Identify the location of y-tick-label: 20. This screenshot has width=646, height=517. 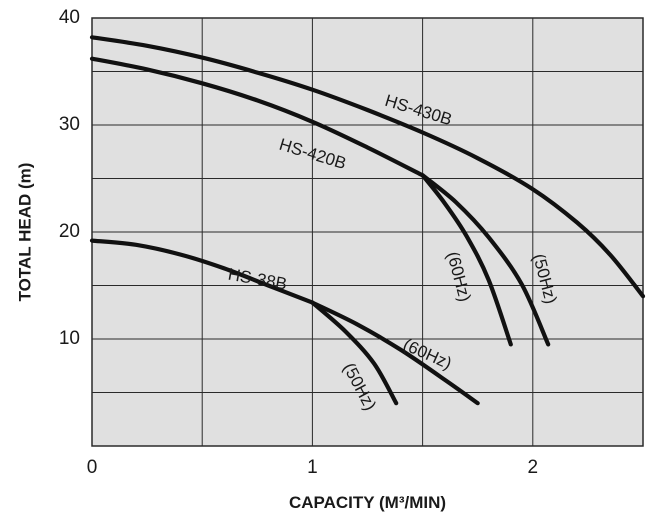
(69, 231).